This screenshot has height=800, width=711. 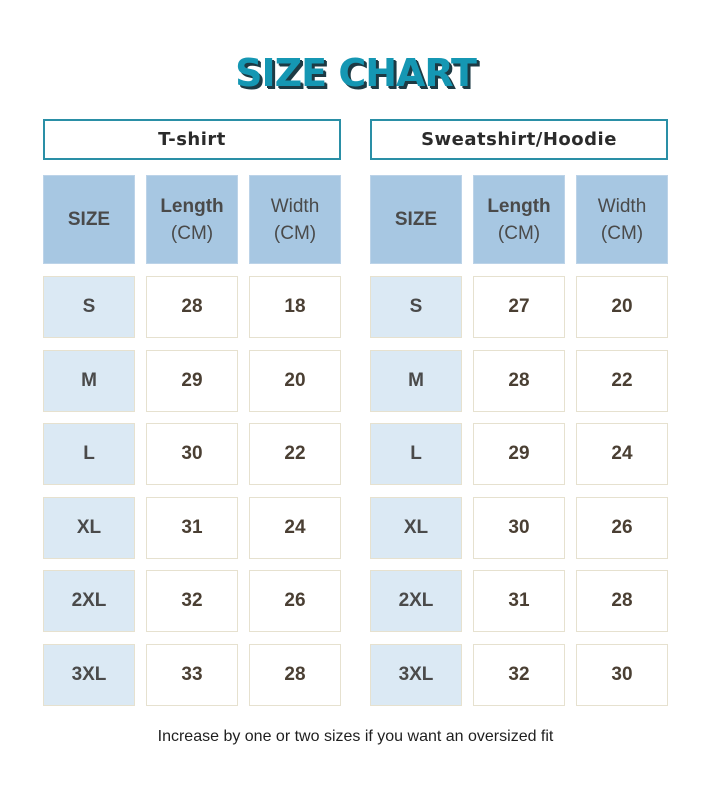 I want to click on sweatshirt-header: Sweatshirt/Hoodie, so click(x=519, y=139).